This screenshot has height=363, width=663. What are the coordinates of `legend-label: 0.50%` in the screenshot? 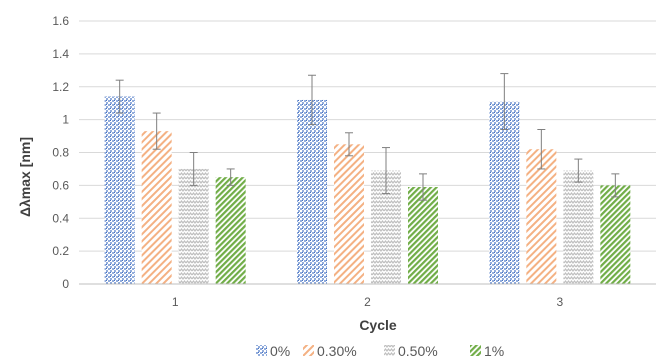 It's located at (418, 351).